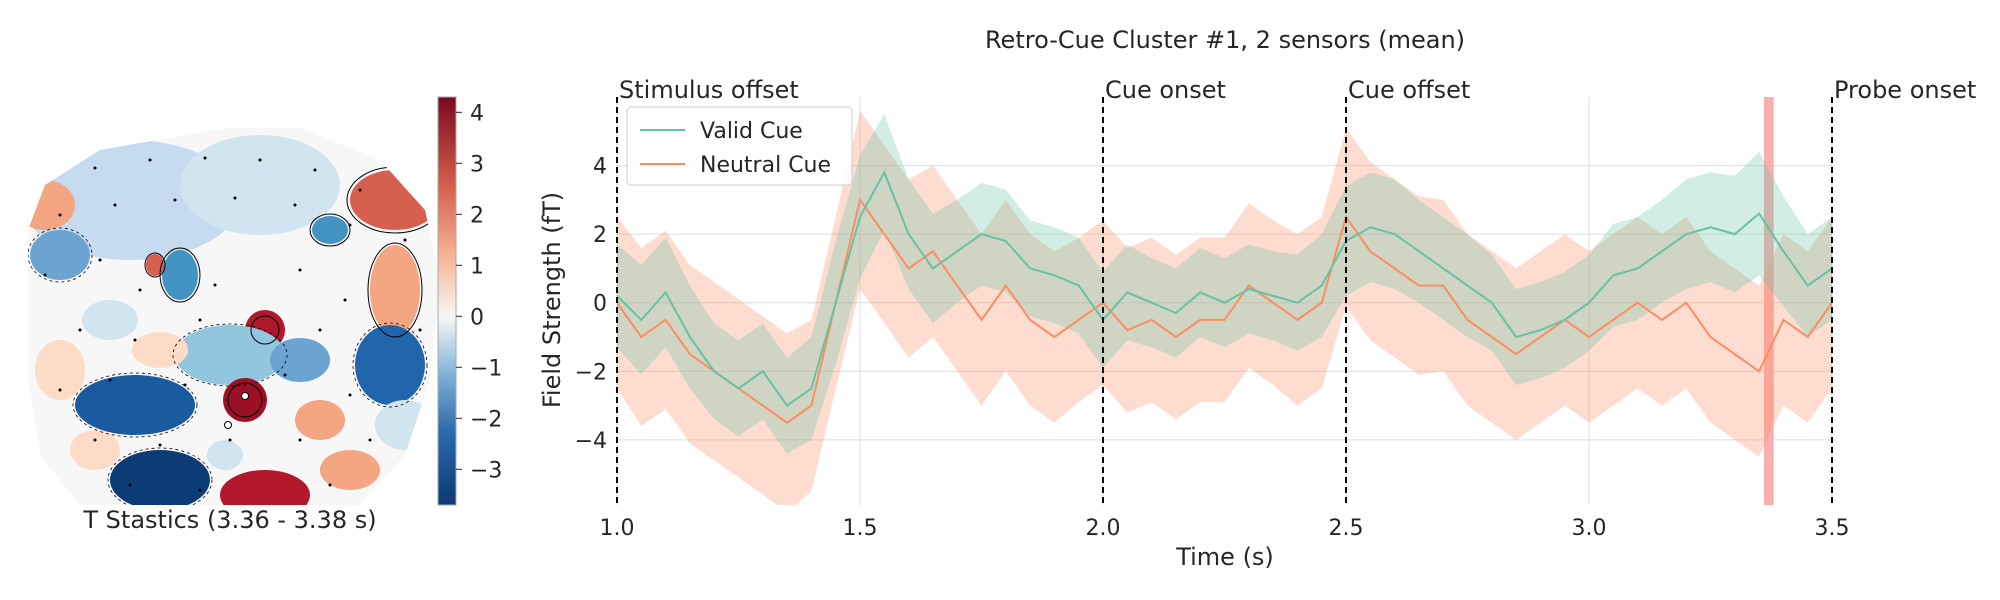  Describe the element at coordinates (600, 167) in the screenshot. I see `y-tick-label: 4` at that location.